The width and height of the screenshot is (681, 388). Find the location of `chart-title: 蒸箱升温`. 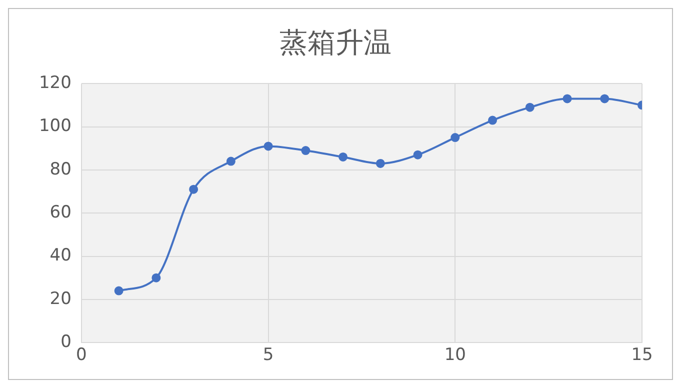

chart-title: 蒸箱升温 is located at coordinates (336, 43).